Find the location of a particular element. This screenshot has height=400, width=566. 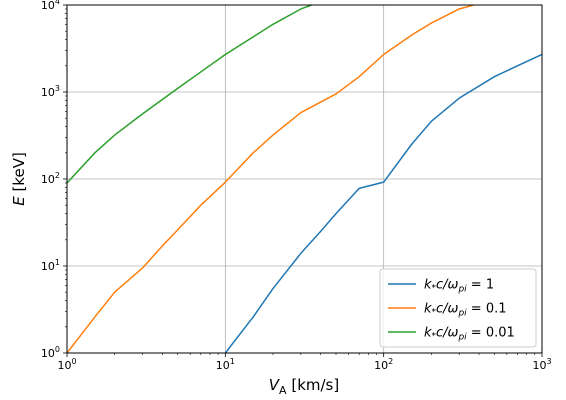

x-tick-label: 10² is located at coordinates (383, 364).